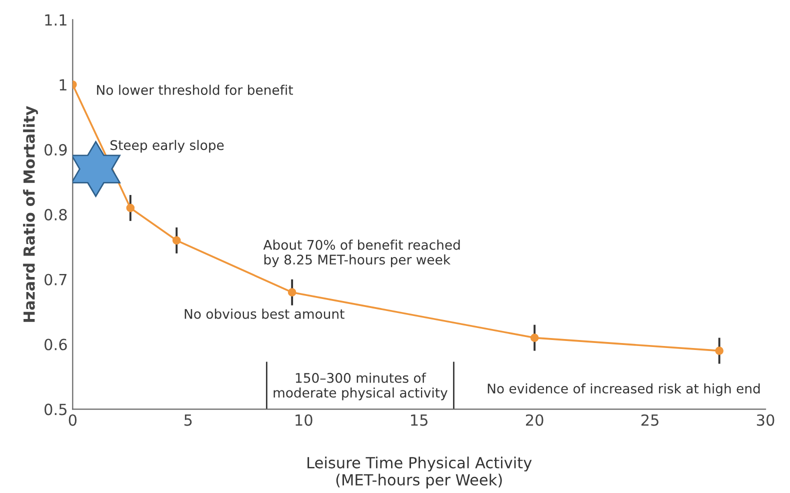 The image size is (790, 493). What do you see at coordinates (63, 84) in the screenshot?
I see `y-tick-label: 1` at bounding box center [63, 84].